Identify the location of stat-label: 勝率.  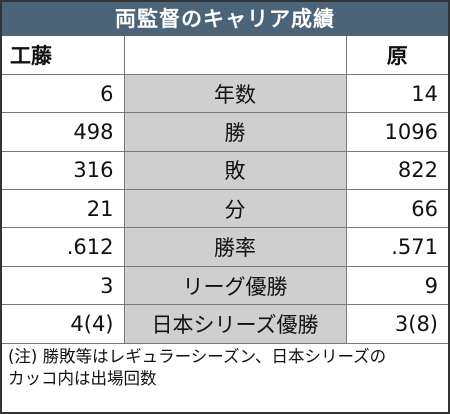
(235, 247).